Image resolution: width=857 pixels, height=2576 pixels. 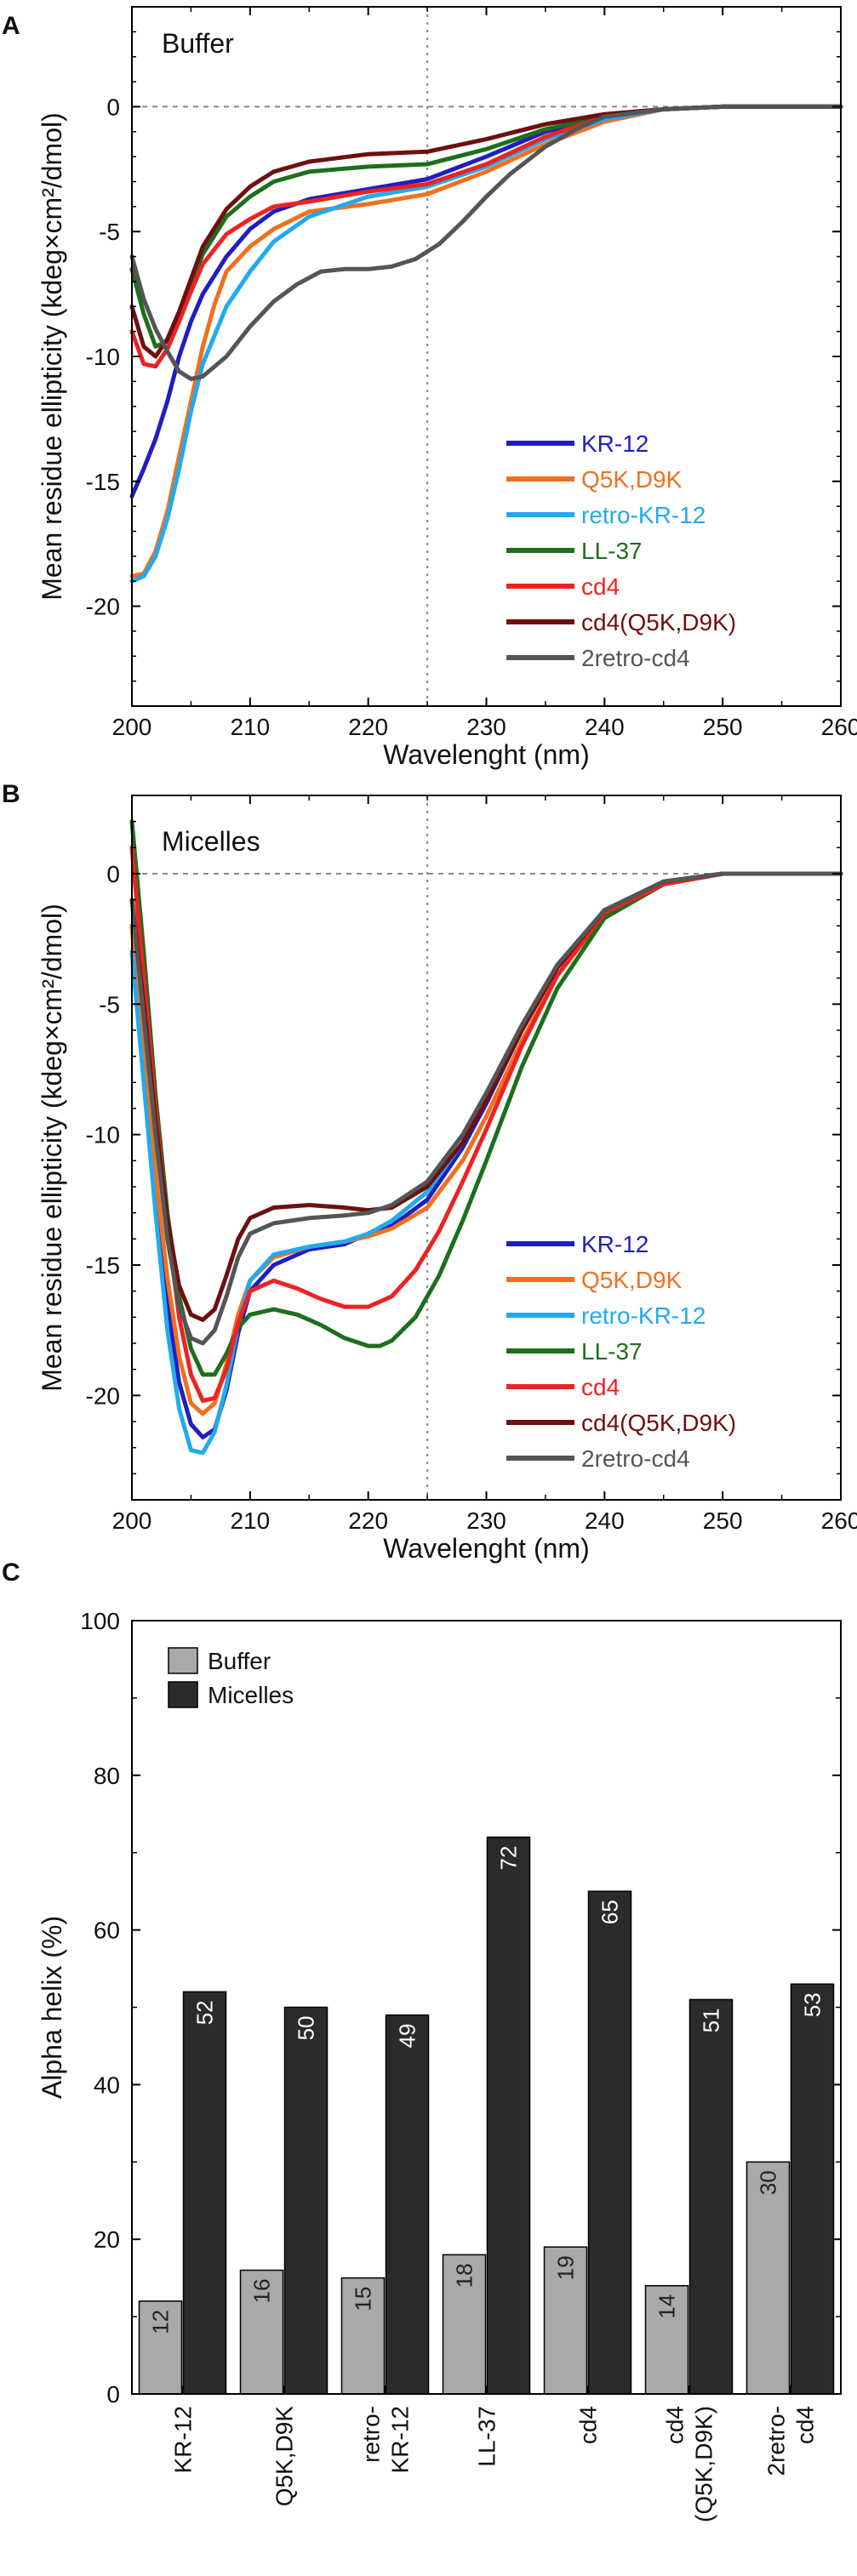 I want to click on bar-value-label: 14, so click(x=667, y=2307).